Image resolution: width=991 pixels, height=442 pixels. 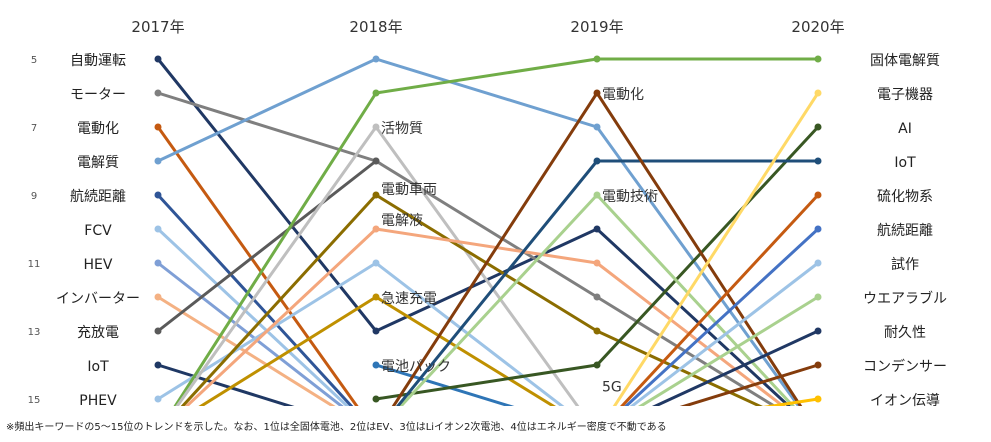 What do you see at coordinates (98, 333) in the screenshot?
I see `left-keyword-label: 充放電` at bounding box center [98, 333].